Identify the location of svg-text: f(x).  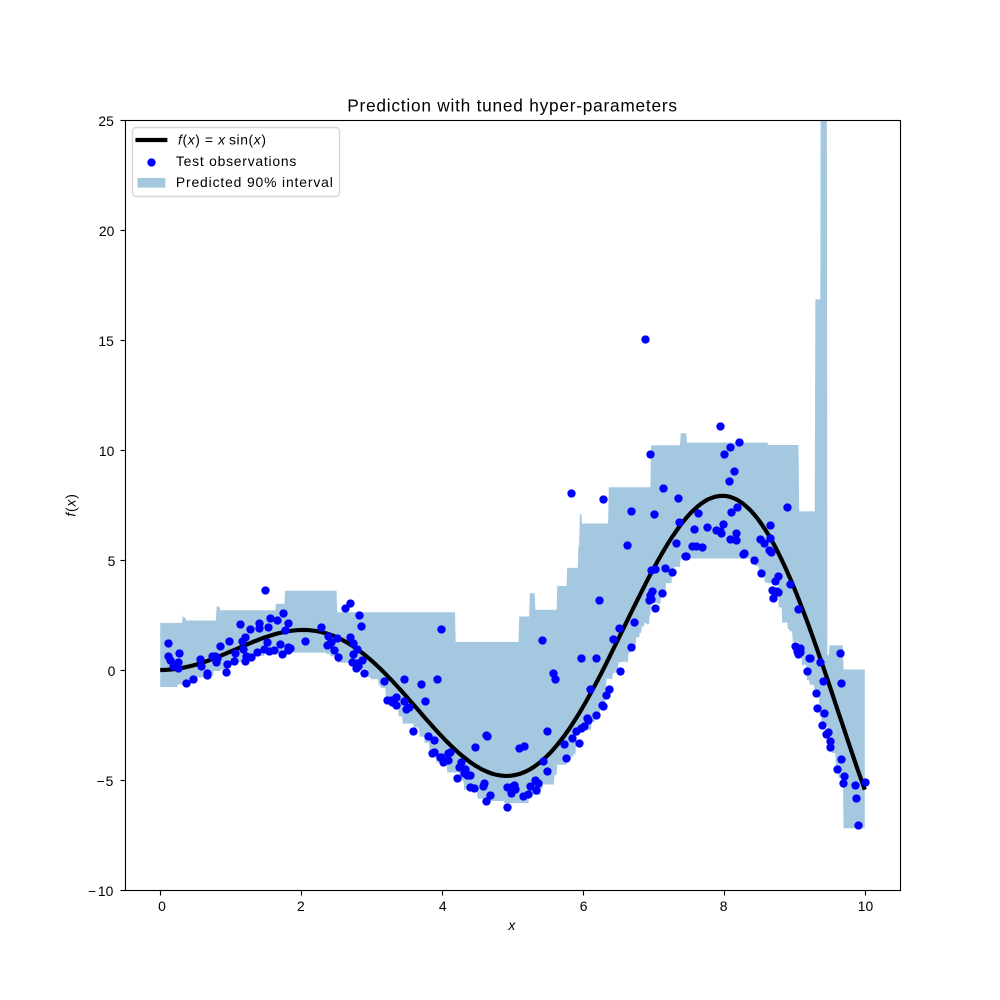
(70, 504).